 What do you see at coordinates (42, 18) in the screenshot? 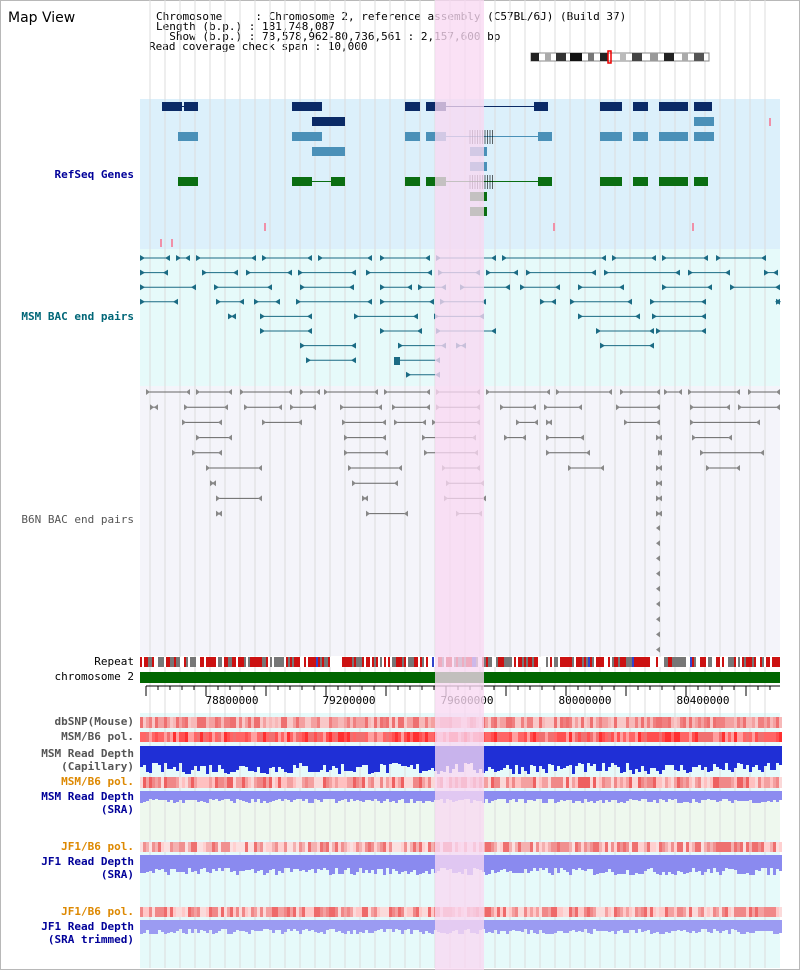
I see `page-title: Map View` at bounding box center [42, 18].